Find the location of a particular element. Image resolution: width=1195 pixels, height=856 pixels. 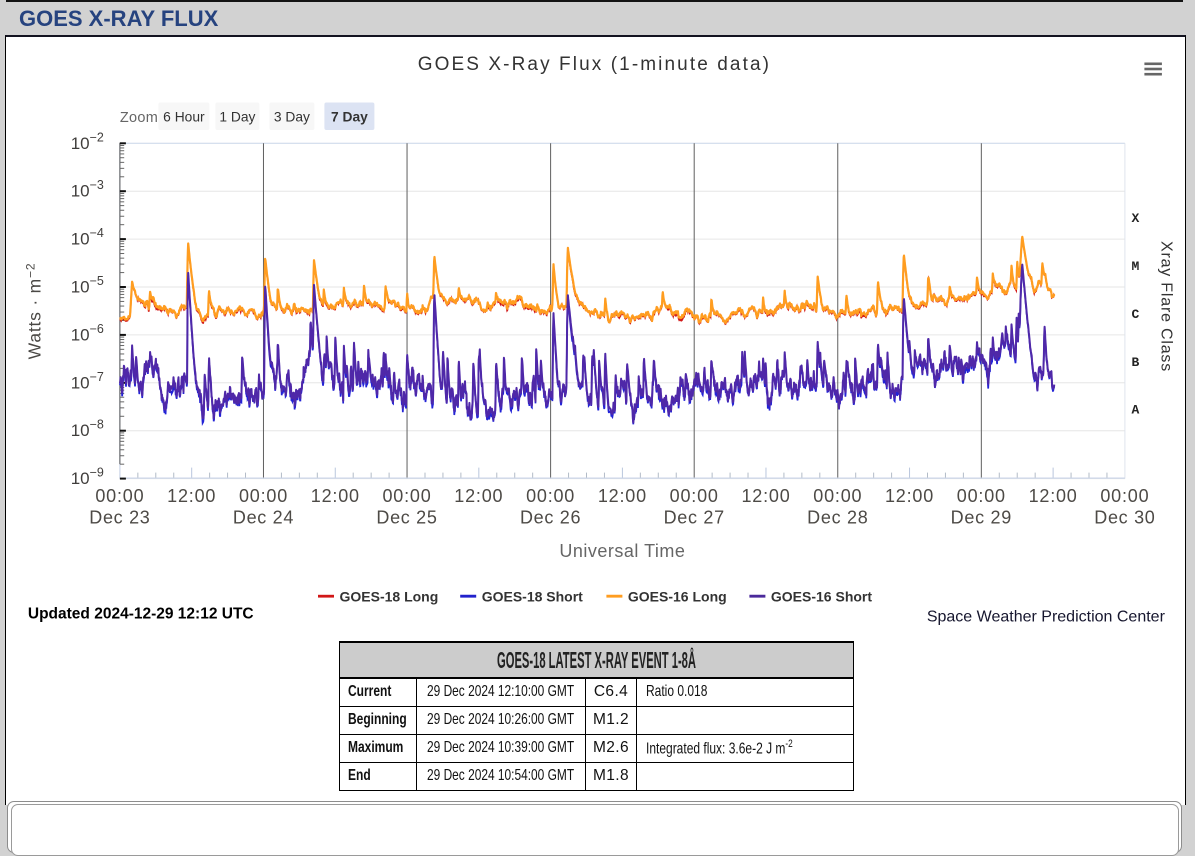

svg-text: 7 Day is located at coordinates (349, 117).